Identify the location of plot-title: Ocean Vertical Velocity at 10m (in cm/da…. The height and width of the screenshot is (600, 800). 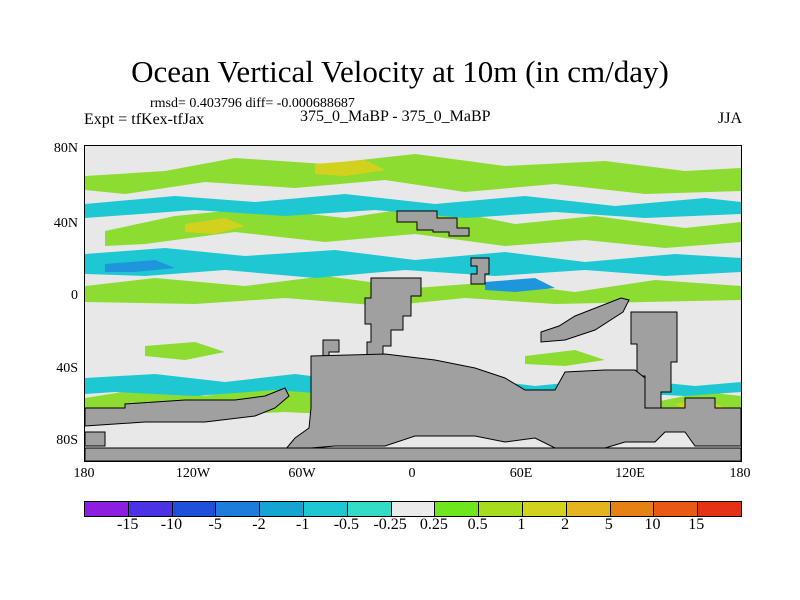
(400, 71).